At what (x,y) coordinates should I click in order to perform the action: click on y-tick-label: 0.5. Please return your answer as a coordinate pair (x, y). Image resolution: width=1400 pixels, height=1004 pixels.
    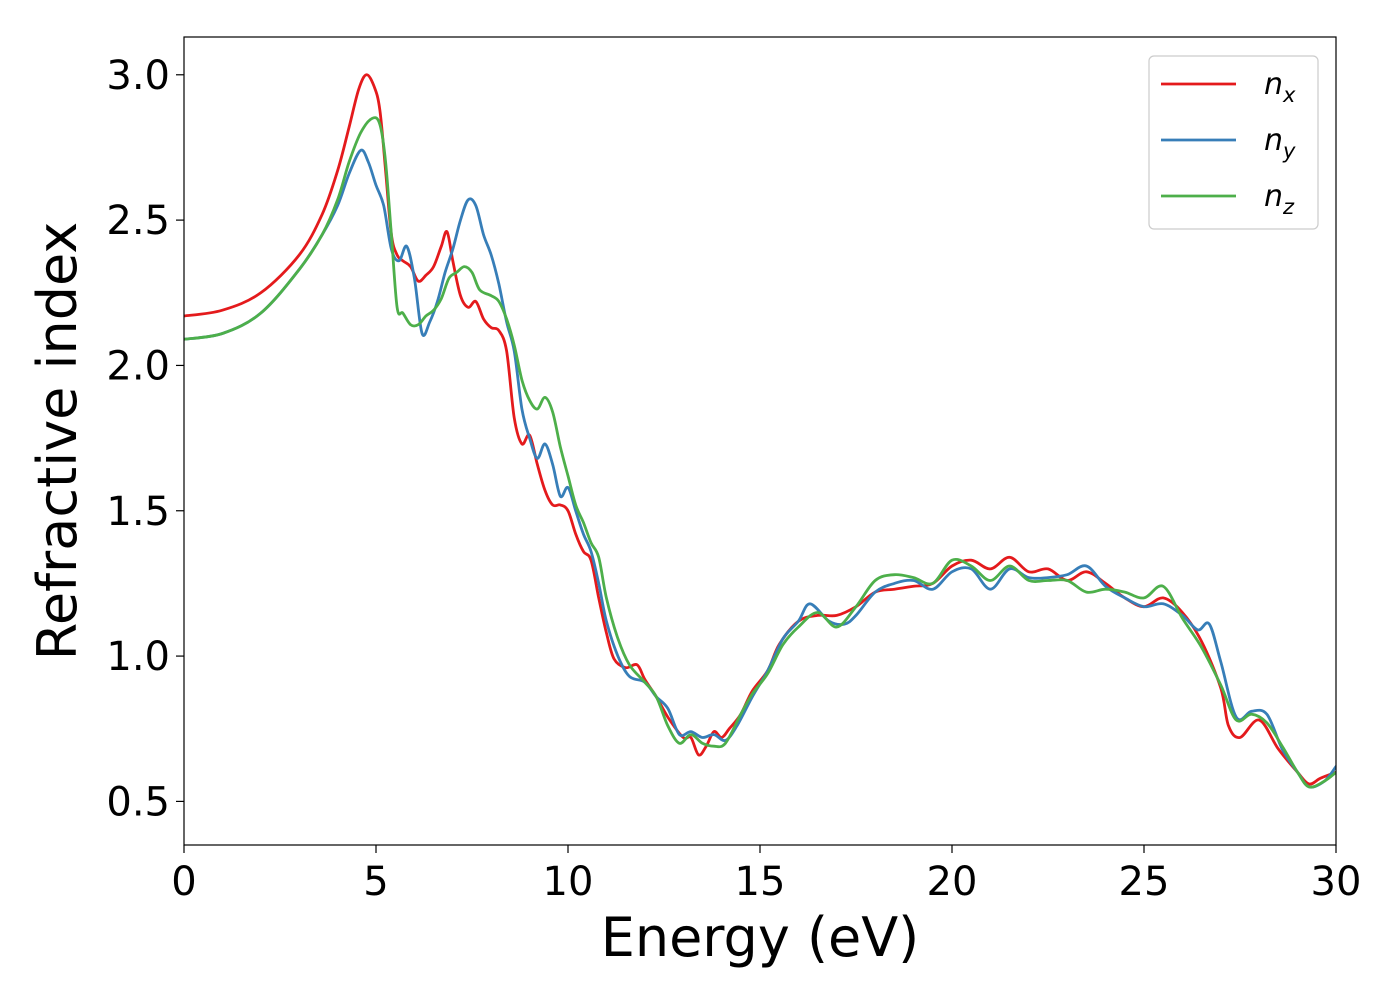
    Looking at the image, I should click on (138, 802).